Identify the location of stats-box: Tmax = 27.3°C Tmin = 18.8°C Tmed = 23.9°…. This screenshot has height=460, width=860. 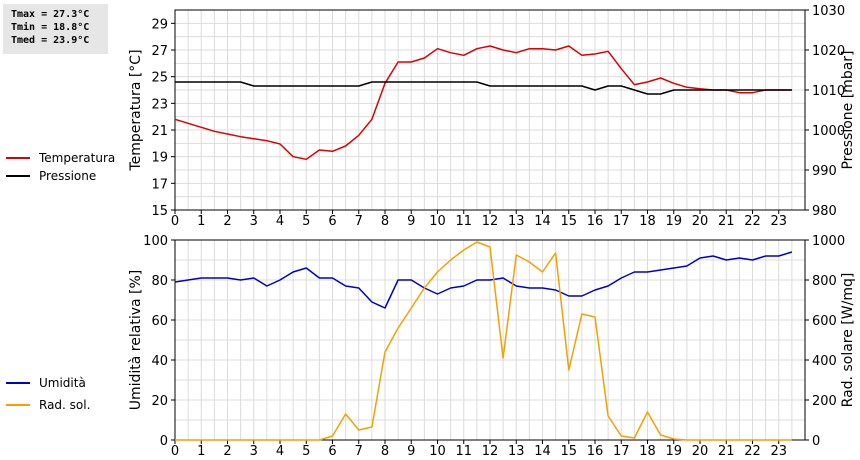
(55, 29).